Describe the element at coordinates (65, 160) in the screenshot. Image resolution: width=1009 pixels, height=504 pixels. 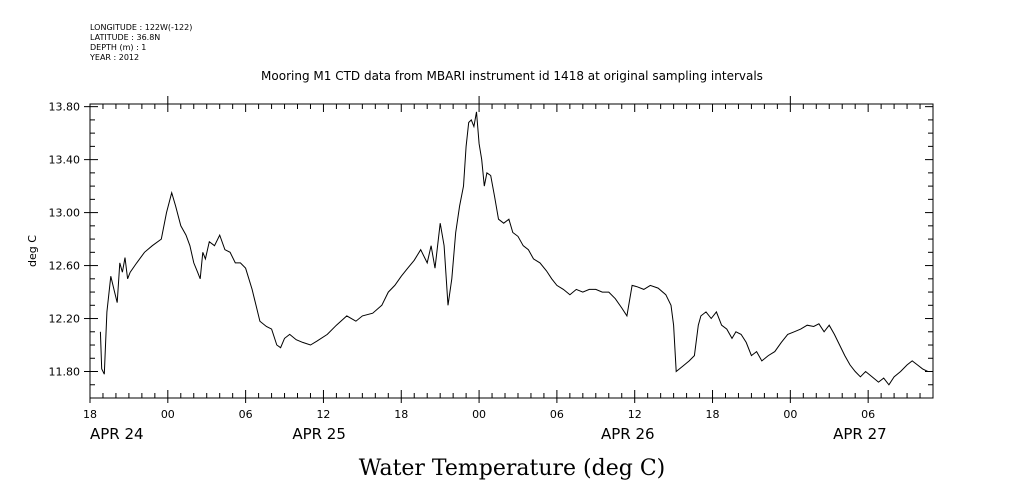
I see `y-tick-label: 13.40` at that location.